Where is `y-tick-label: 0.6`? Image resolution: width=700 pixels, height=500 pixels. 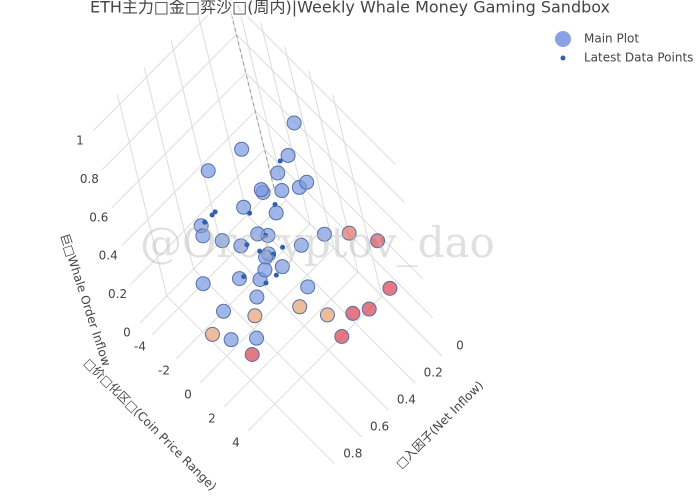 y-tick-label: 0.6 is located at coordinates (379, 427).